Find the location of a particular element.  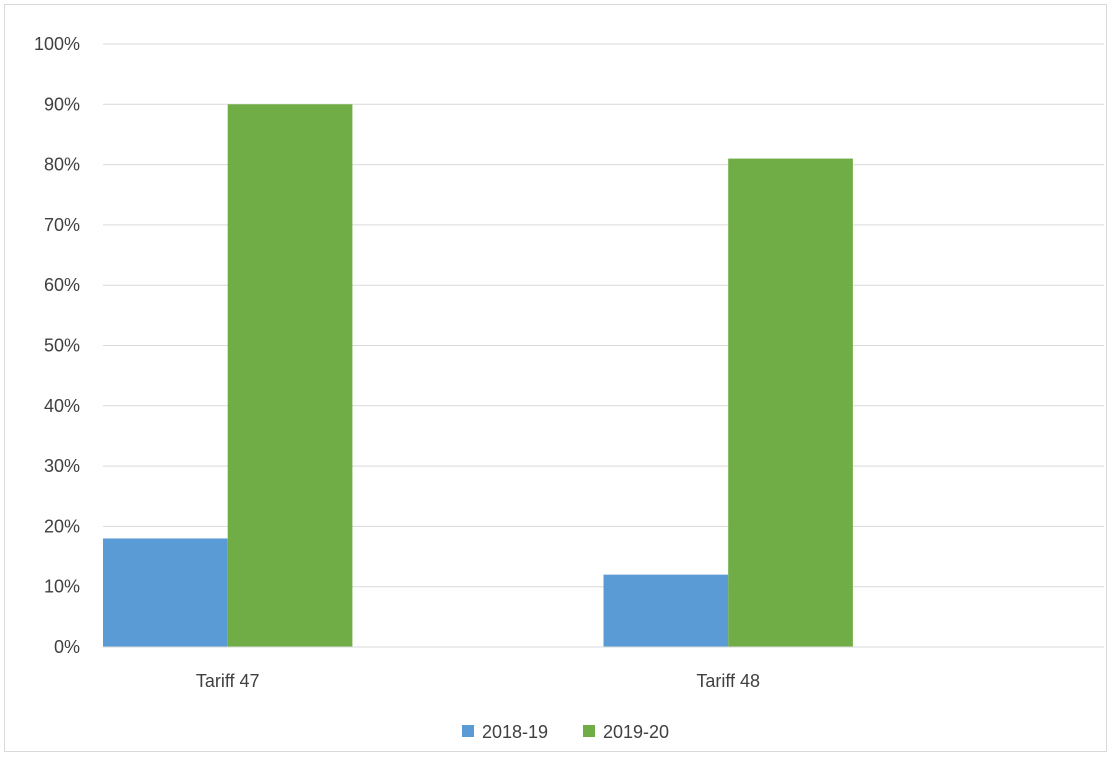

y-tick-label: 90% is located at coordinates (62, 104).